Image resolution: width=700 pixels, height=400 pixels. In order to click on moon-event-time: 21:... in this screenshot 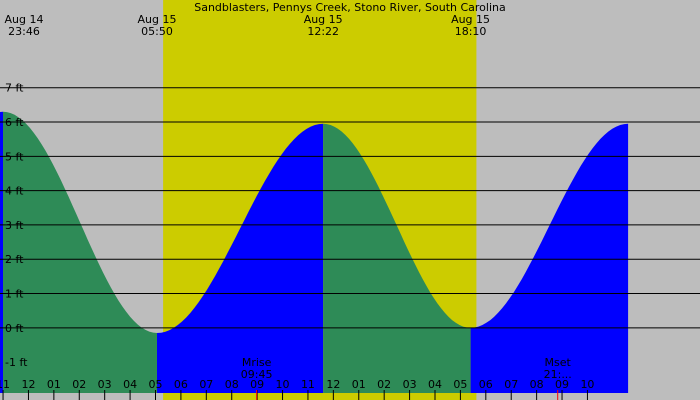, I will do `click(558, 374)`.